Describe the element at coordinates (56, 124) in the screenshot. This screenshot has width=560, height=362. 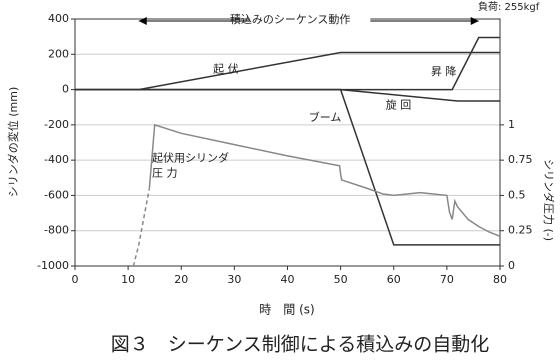
I see `y-tick-label: -200` at that location.